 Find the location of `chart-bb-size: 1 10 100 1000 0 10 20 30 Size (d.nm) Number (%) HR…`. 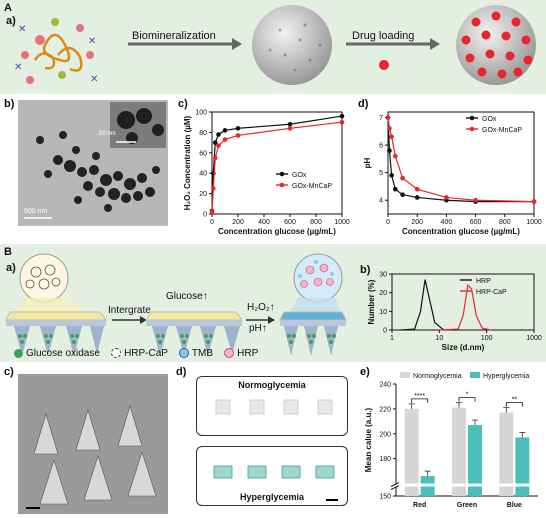

chart-bb-size: 1 10 100 1000 0 10 20 30 Size (d.nm) Number (%) HR… is located at coordinates (454, 312).